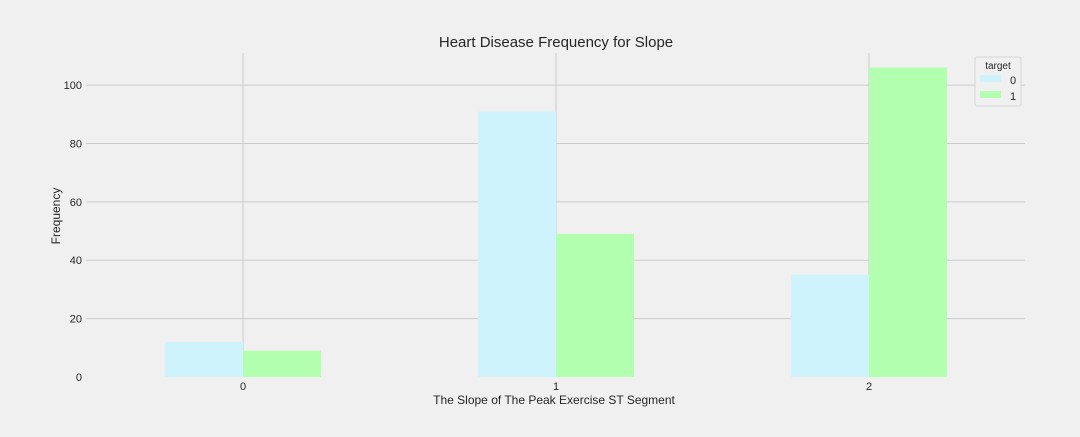 This screenshot has width=1080, height=437. Describe the element at coordinates (556, 42) in the screenshot. I see `chart-title: Heart Disease Frequency for Slope` at that location.